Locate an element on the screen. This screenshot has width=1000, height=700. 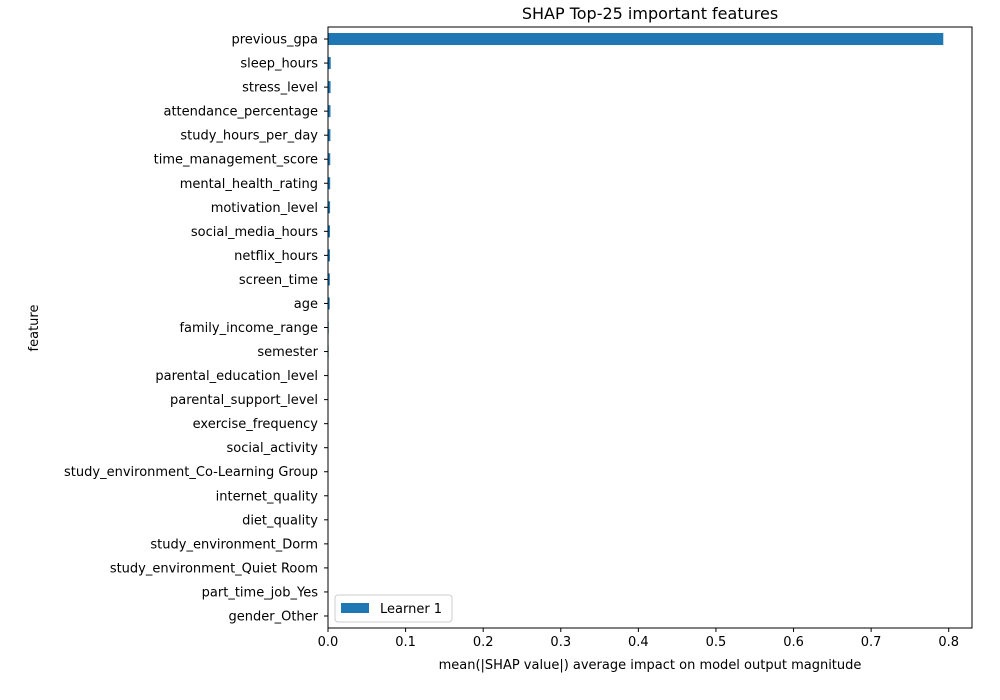
x-tick-label: 0.0 is located at coordinates (328, 642).